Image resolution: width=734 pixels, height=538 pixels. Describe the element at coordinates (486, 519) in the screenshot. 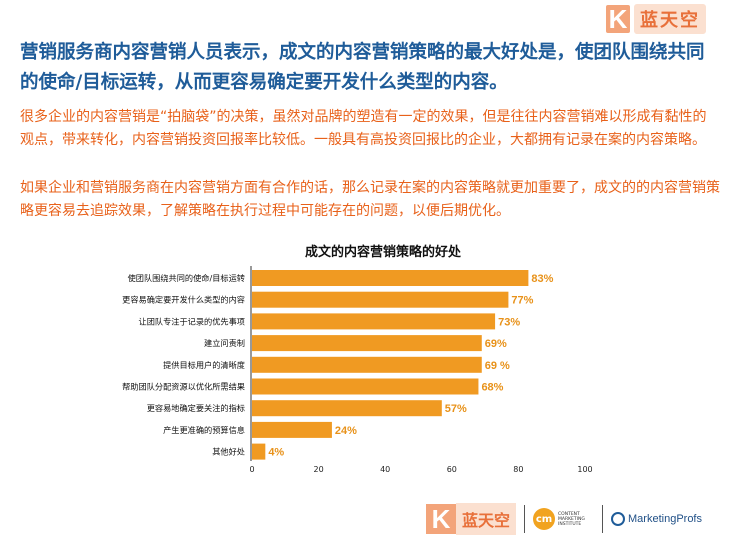

I see `footer-brand-name: 蓝天空` at that location.